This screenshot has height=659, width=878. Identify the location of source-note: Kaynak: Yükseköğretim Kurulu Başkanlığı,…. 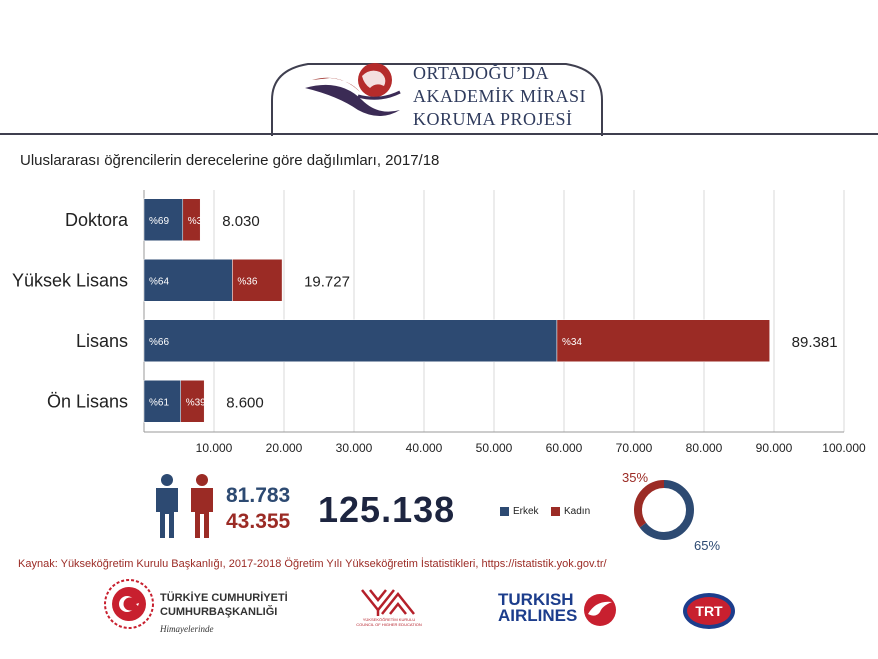
(312, 564).